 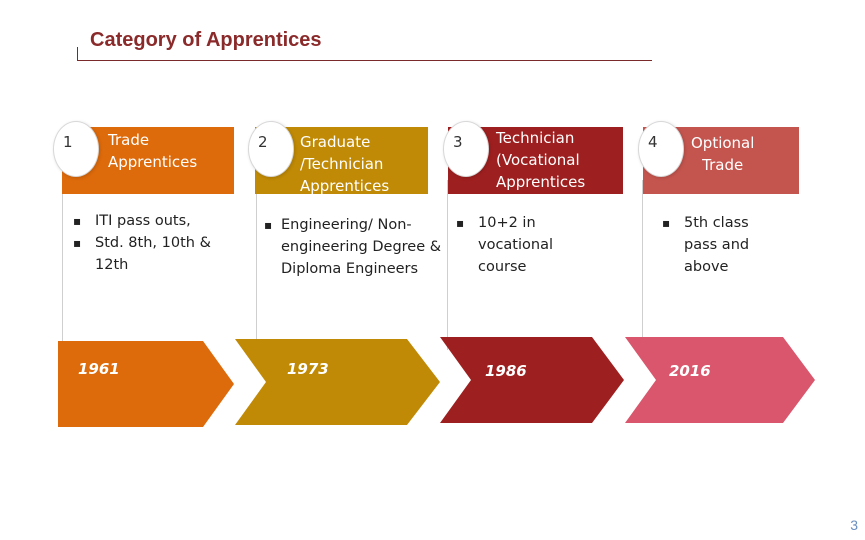 I want to click on category-label: Graduate /Technician Apprentices, so click(x=345, y=164).